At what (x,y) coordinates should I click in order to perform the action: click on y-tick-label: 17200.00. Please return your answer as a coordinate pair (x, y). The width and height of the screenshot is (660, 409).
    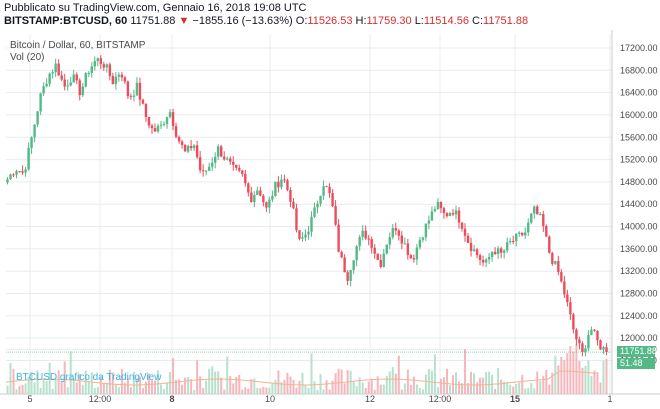
    Looking at the image, I should click on (639, 48).